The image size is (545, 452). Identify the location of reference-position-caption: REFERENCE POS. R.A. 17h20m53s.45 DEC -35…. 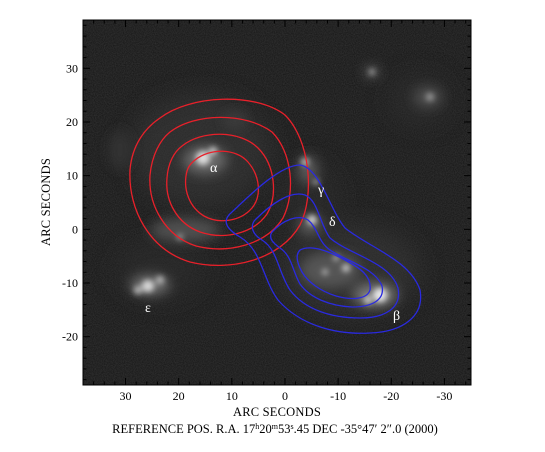
(275, 429).